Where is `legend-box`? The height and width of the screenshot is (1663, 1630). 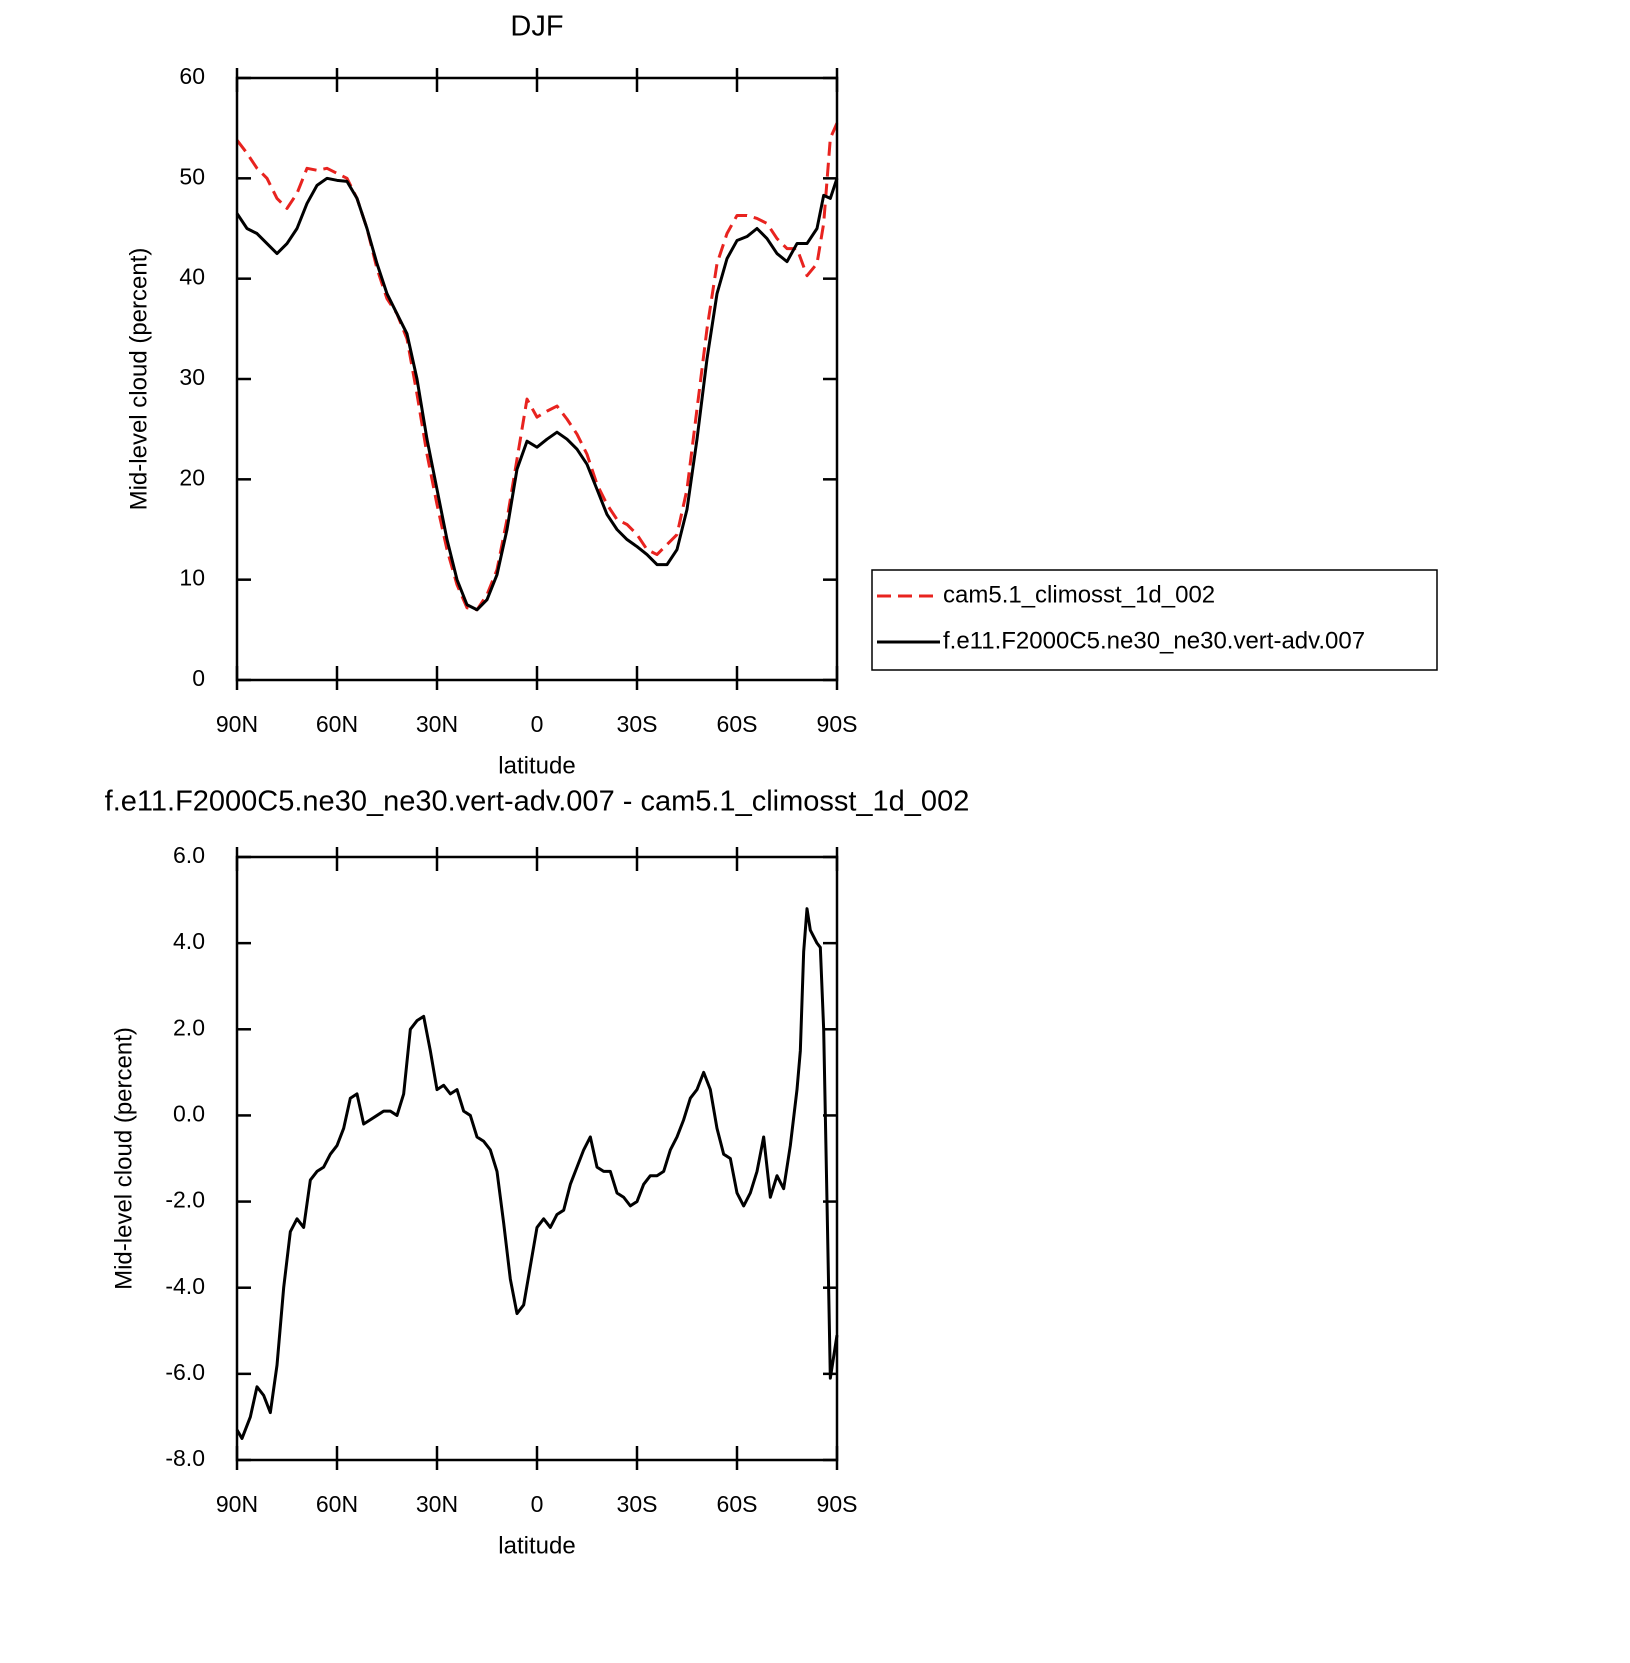 legend-box is located at coordinates (1154, 620).